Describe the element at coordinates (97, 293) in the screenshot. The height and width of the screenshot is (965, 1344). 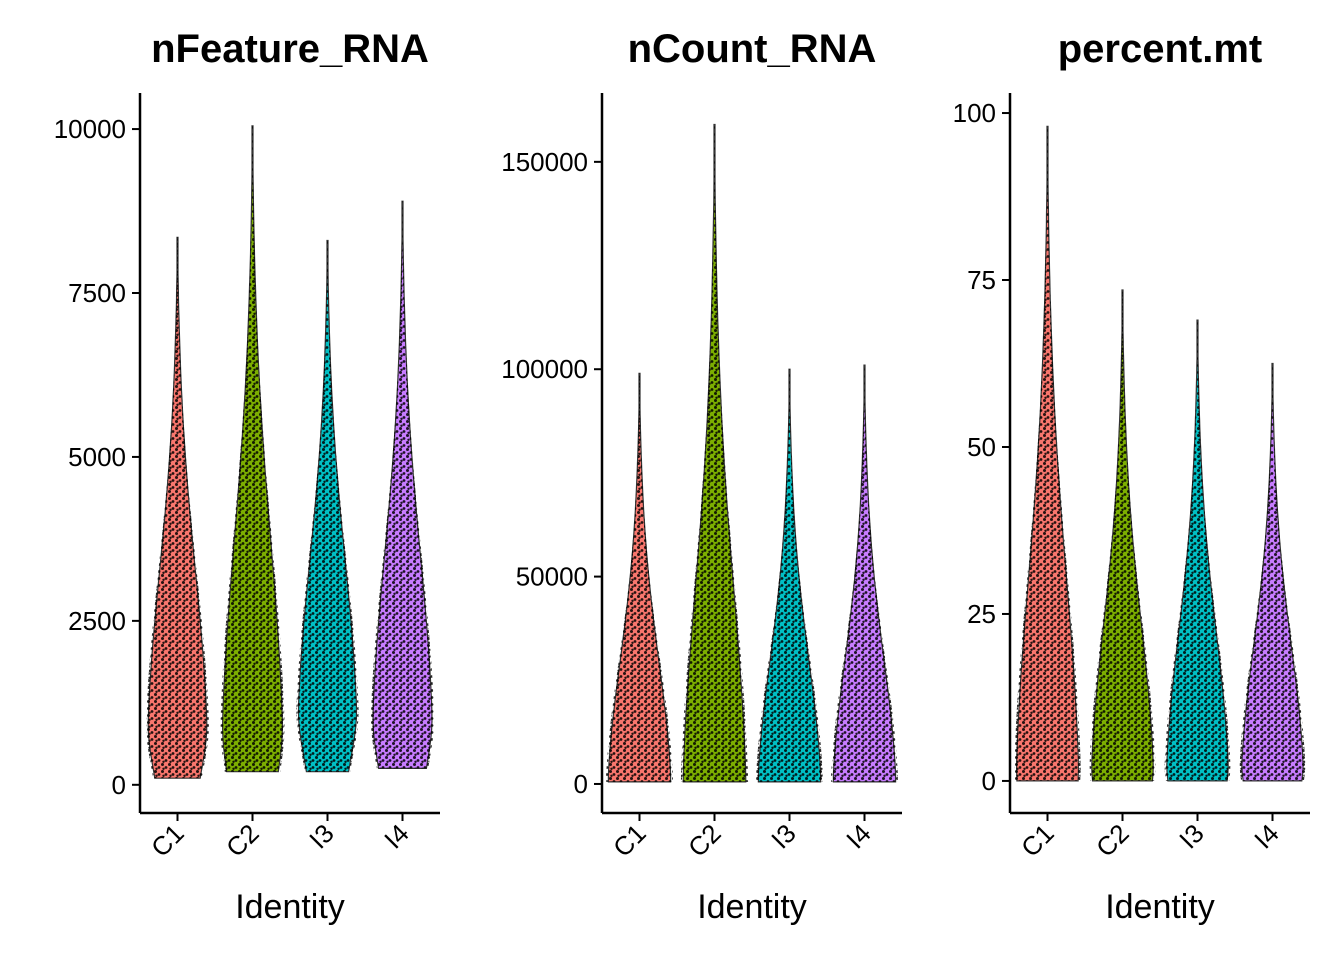
I see `y-tick-label: 7500` at that location.